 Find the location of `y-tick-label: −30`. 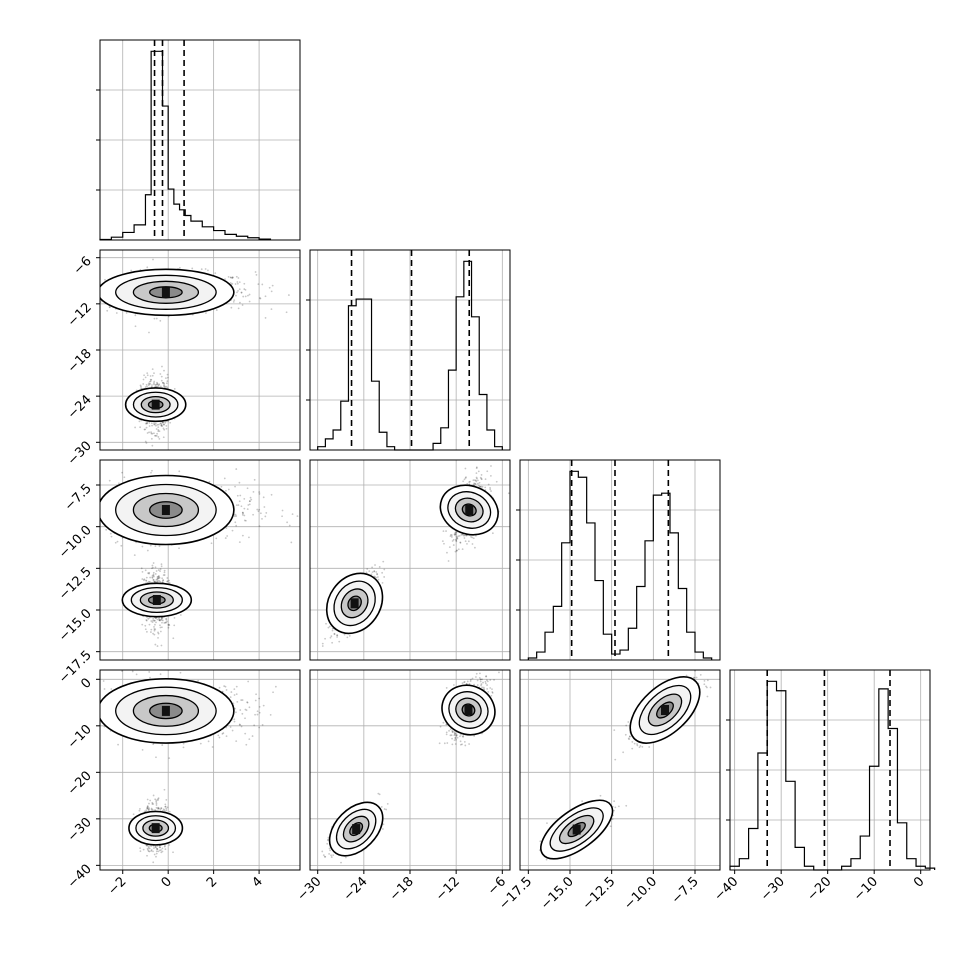

y-tick-label: −30 is located at coordinates (80, 454).